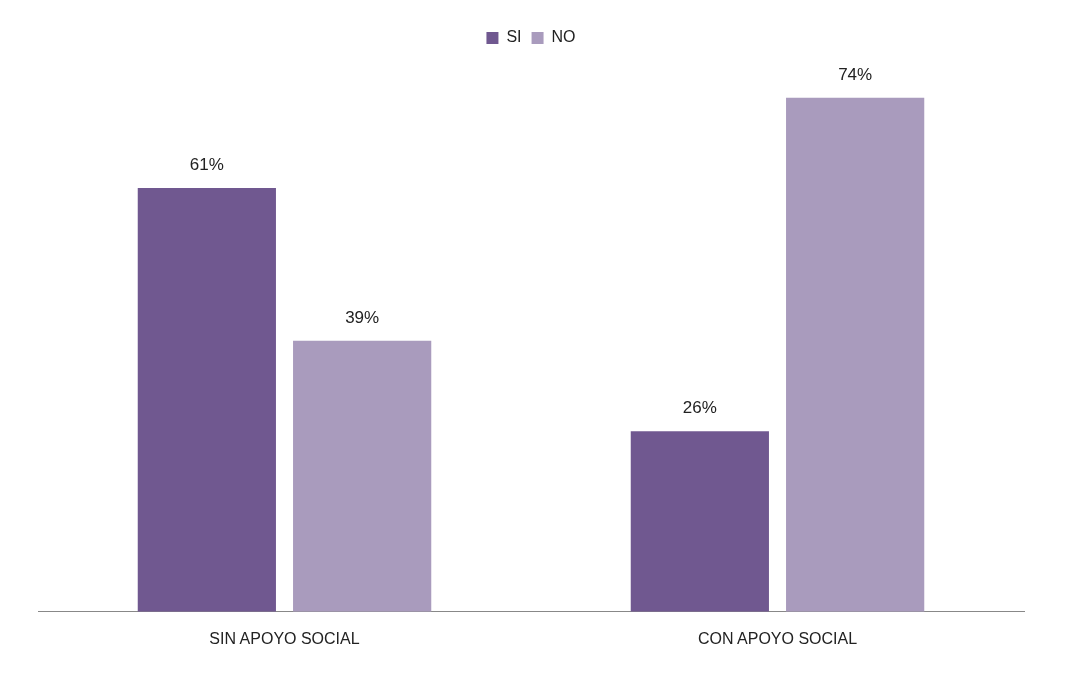 The image size is (1089, 677). Describe the element at coordinates (855, 74) in the screenshot. I see `data-label: 74%` at that location.